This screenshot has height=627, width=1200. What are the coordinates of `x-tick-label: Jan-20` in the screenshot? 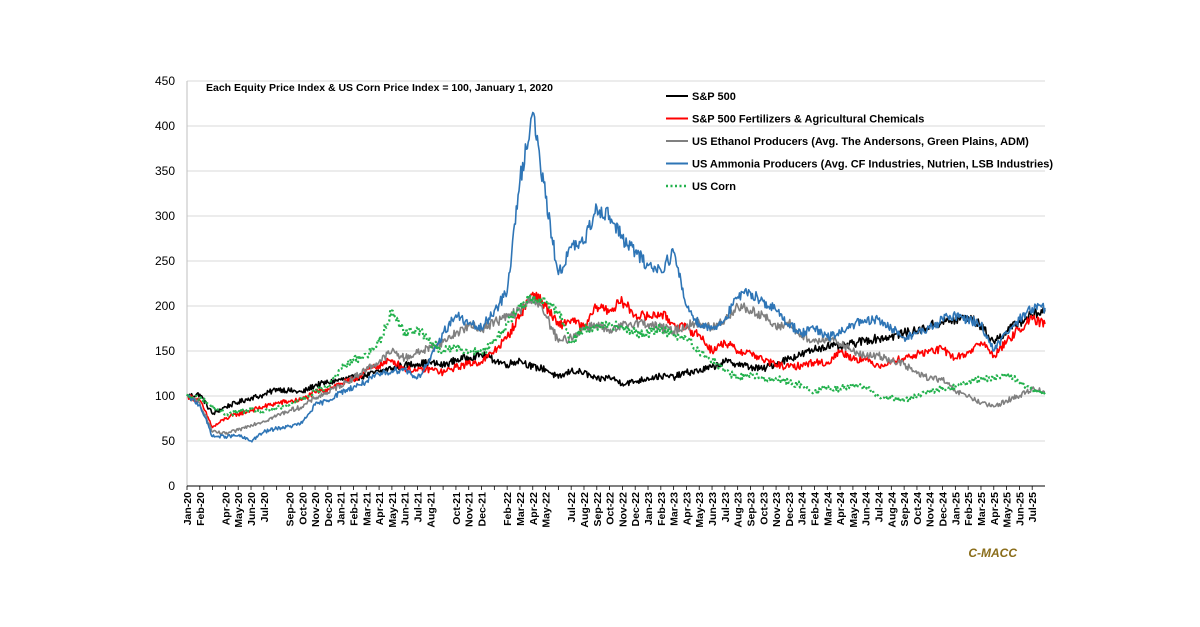 It's located at (188, 508).